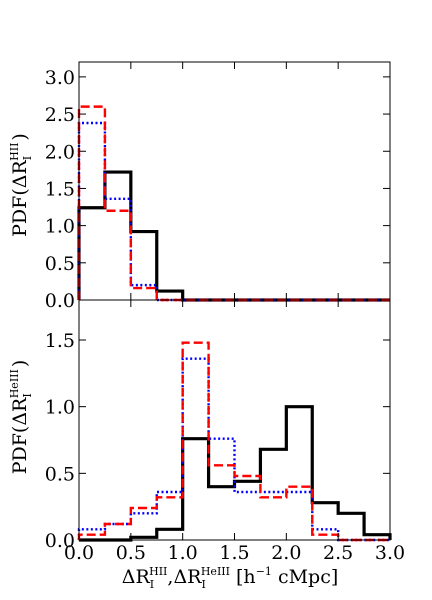  I want to click on bottom-xtick-label: 0.5, so click(131, 553).